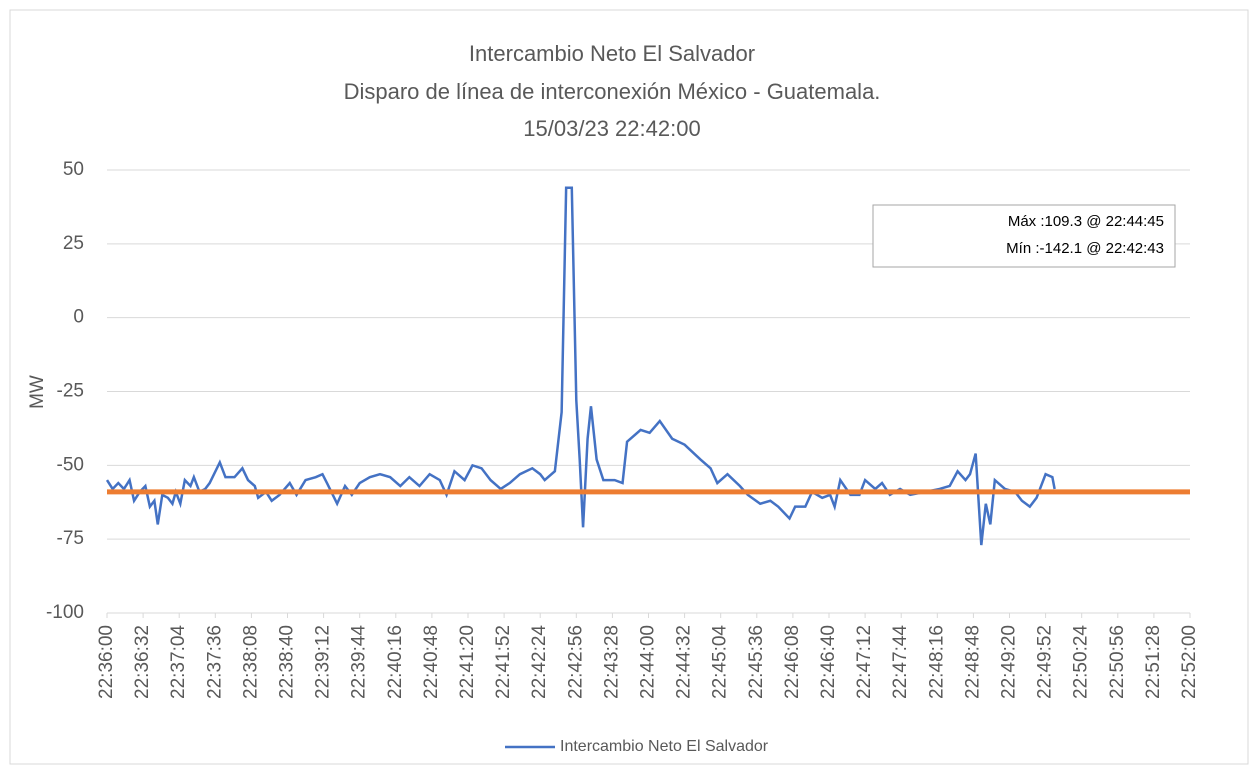 The width and height of the screenshot is (1249, 765). Describe the element at coordinates (106, 662) in the screenshot. I see `x-tick-label: 22:36:00` at that location.